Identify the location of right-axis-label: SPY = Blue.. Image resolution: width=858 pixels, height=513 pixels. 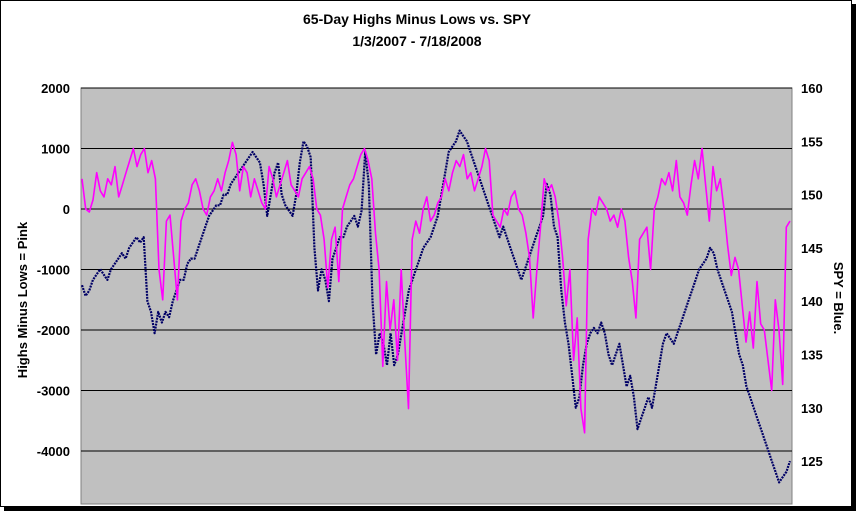
(838, 298).